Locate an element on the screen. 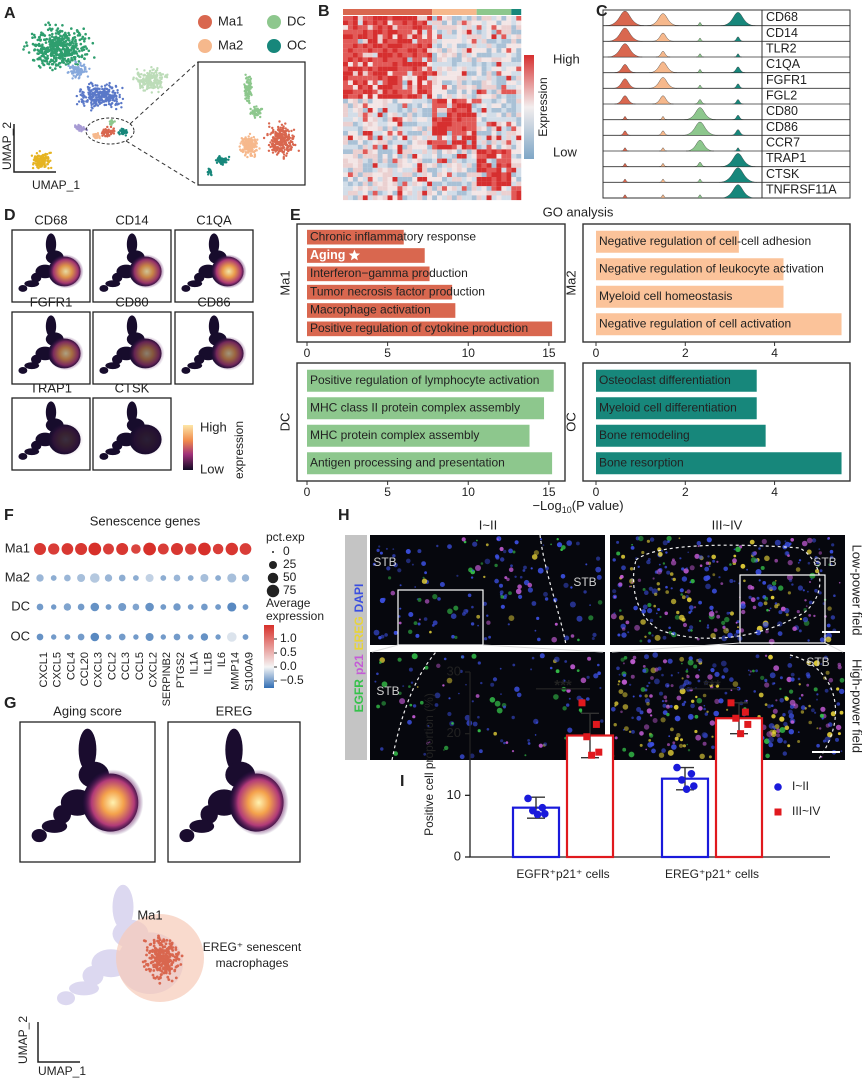 Image resolution: width=865 pixels, height=1079 pixels. point-cloud is located at coordinates (248, 89).